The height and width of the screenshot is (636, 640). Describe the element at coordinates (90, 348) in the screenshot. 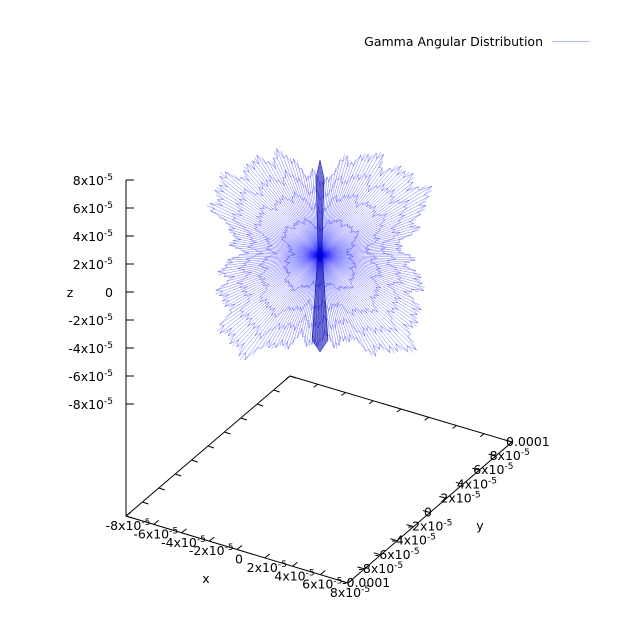

I see `z-tick-label: -4x10-5` at that location.